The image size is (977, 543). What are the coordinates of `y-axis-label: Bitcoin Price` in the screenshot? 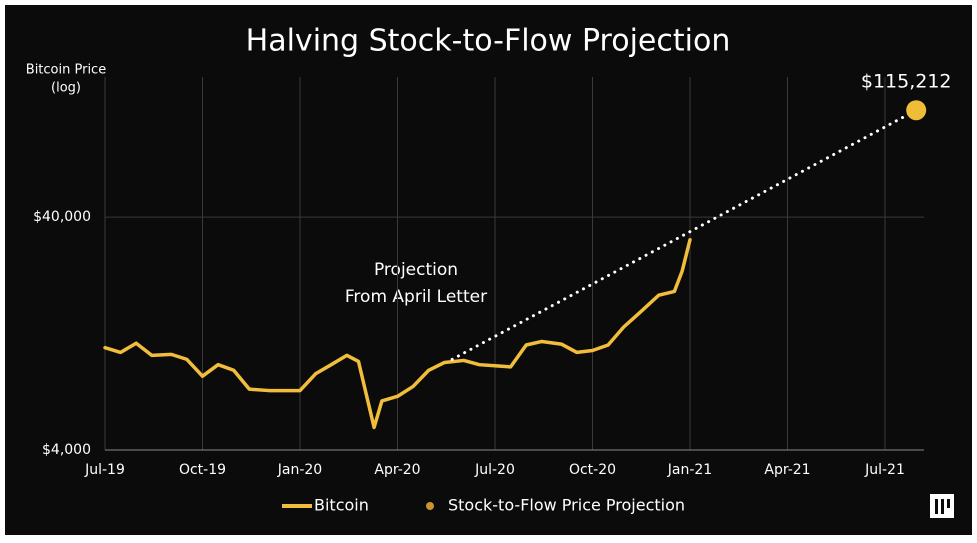 It's located at (66, 70).